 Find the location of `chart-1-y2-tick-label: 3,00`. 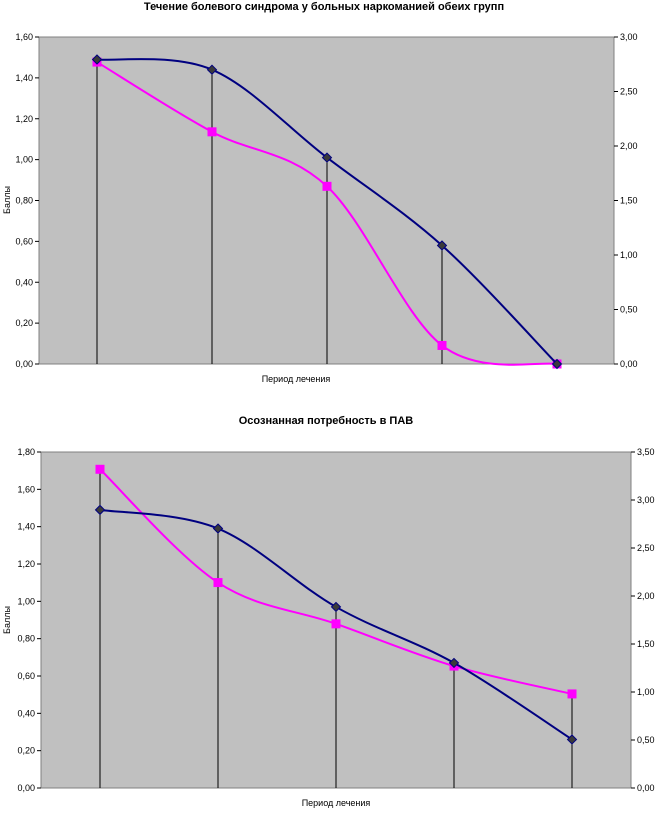

chart-1-y2-tick-label: 3,00 is located at coordinates (629, 37).